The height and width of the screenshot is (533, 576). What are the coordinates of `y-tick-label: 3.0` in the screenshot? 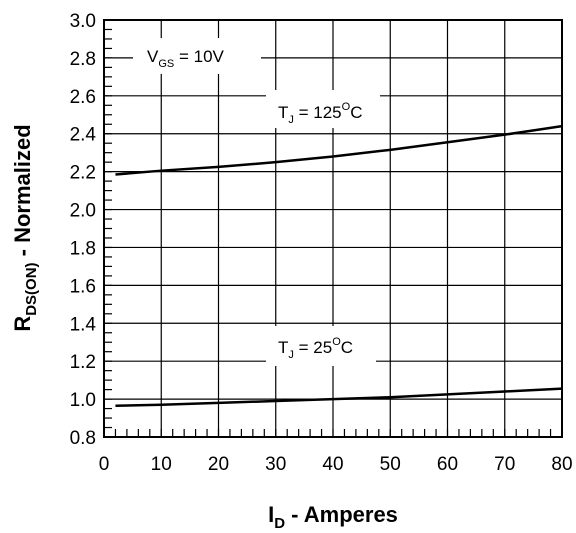 It's located at (83, 21).